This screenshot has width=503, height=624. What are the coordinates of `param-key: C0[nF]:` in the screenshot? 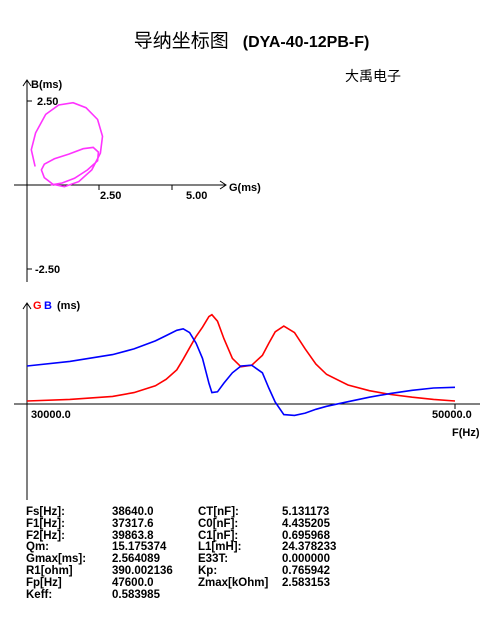 It's located at (218, 523).